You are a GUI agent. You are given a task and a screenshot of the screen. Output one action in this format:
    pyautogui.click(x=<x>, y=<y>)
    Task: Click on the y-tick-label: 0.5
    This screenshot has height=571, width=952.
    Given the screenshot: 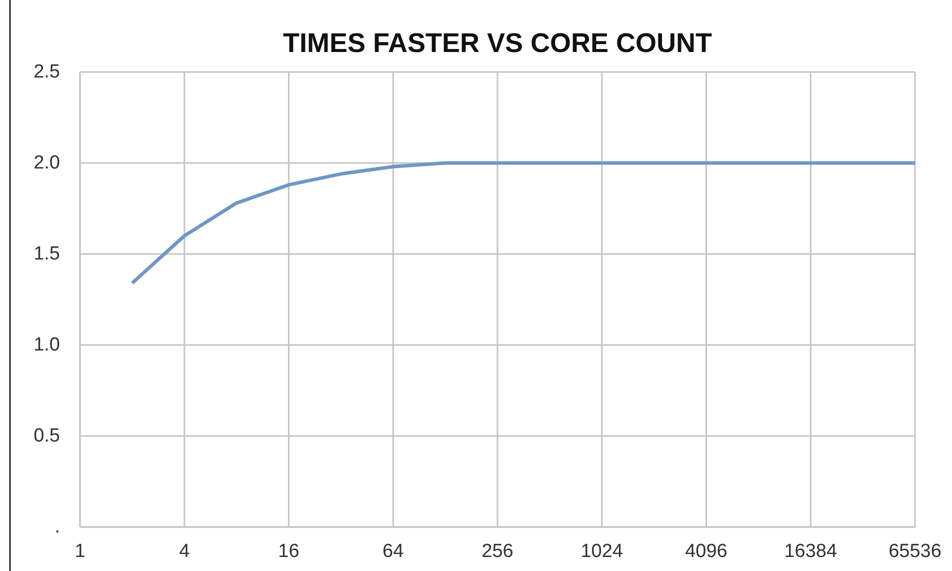 What is the action you would take?
    pyautogui.click(x=47, y=436)
    